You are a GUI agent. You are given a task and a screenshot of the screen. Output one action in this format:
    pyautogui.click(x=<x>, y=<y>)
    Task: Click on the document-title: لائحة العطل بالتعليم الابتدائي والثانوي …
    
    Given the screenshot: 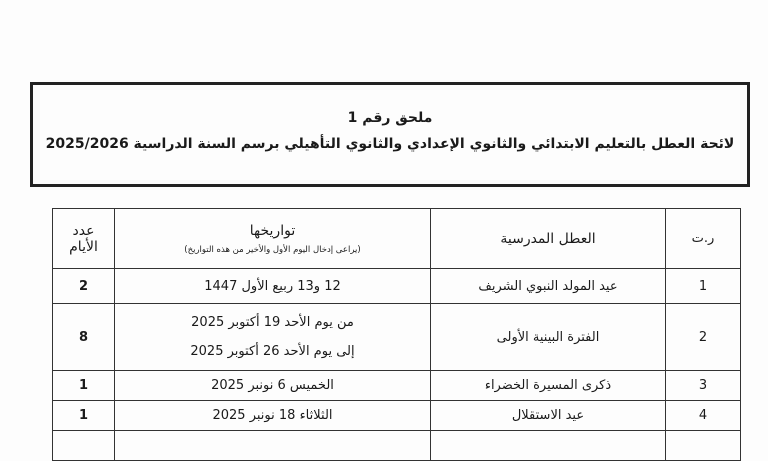 What is the action you would take?
    pyautogui.click(x=390, y=144)
    